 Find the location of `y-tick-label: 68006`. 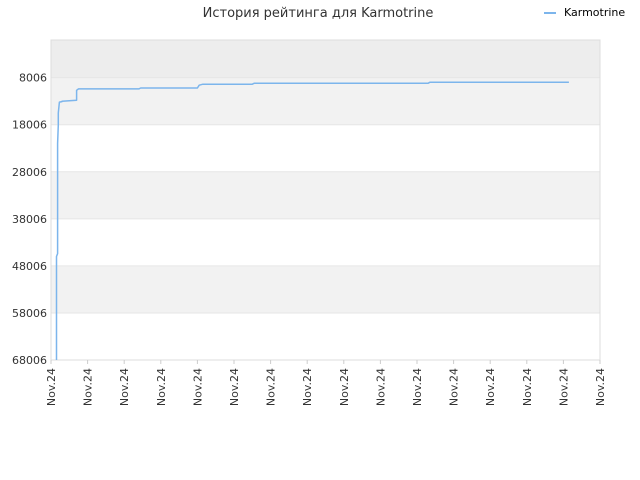

y-tick-label: 68006 is located at coordinates (29, 360).